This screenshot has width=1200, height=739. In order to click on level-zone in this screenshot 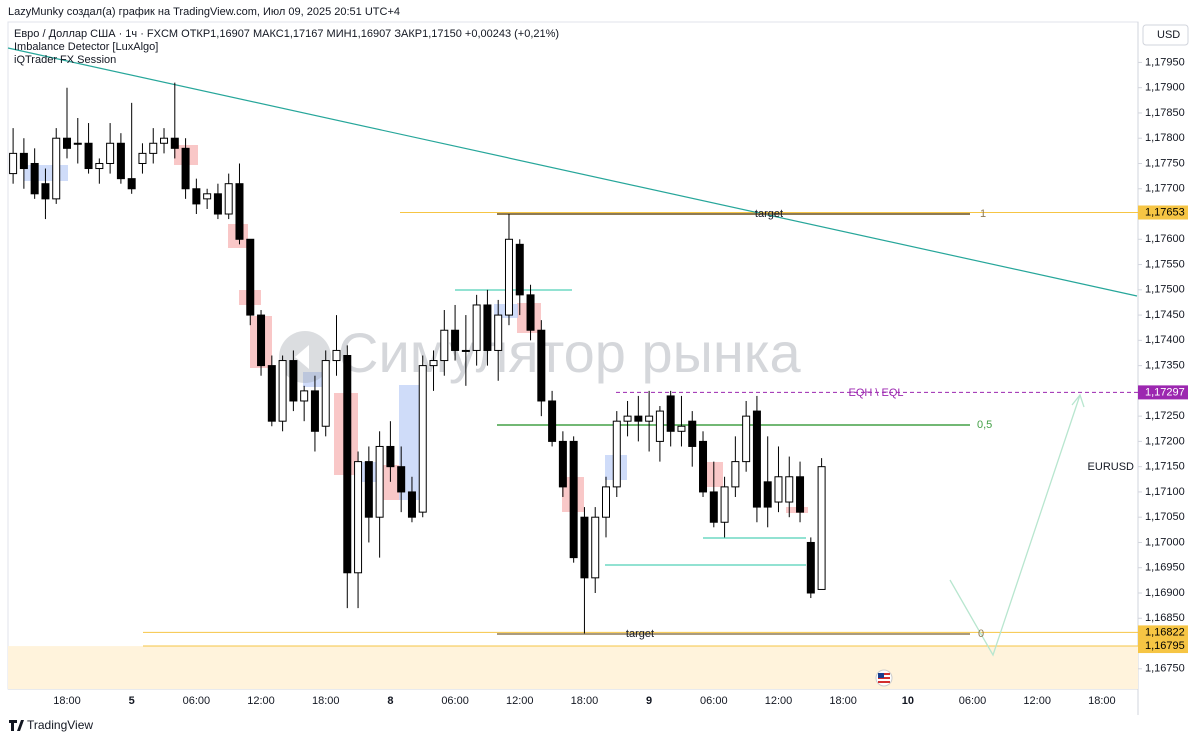, I will do `click(573, 667)`.